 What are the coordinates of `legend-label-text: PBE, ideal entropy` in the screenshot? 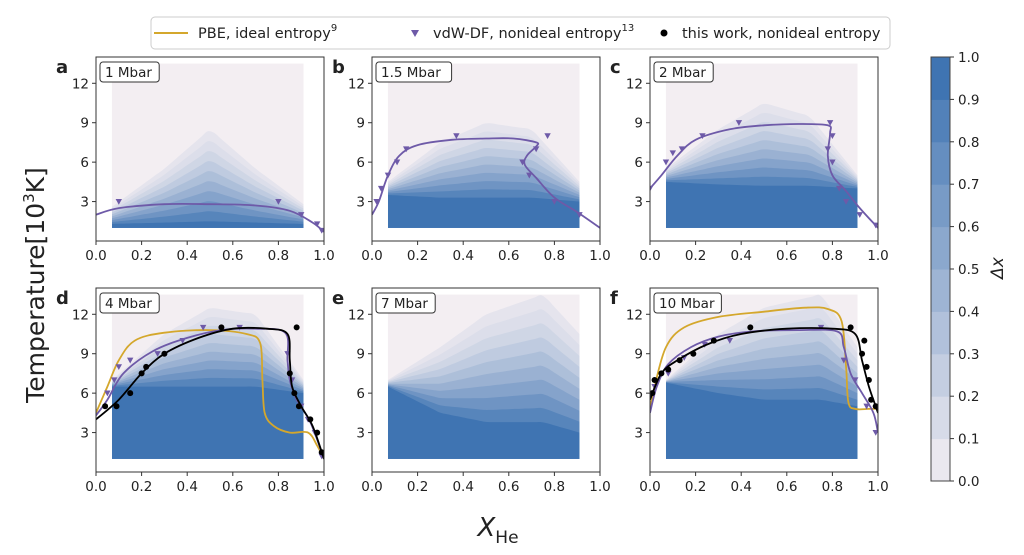 It's located at (264, 34).